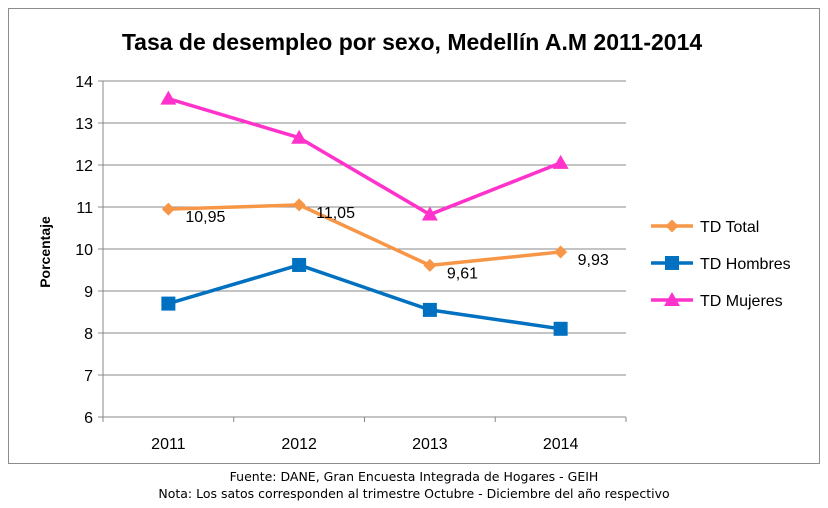  What do you see at coordinates (672, 299) in the screenshot?
I see `legend-marker-td-mujeres` at bounding box center [672, 299].